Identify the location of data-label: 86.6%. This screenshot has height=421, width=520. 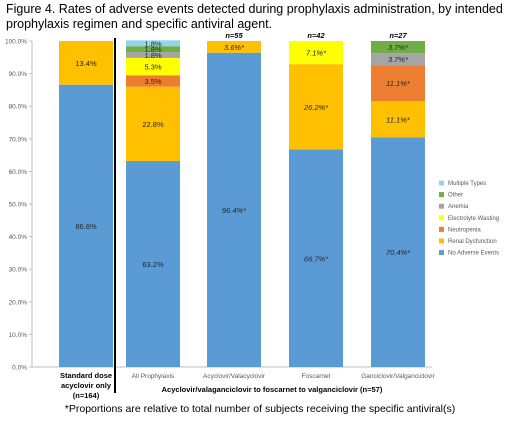
(86, 226).